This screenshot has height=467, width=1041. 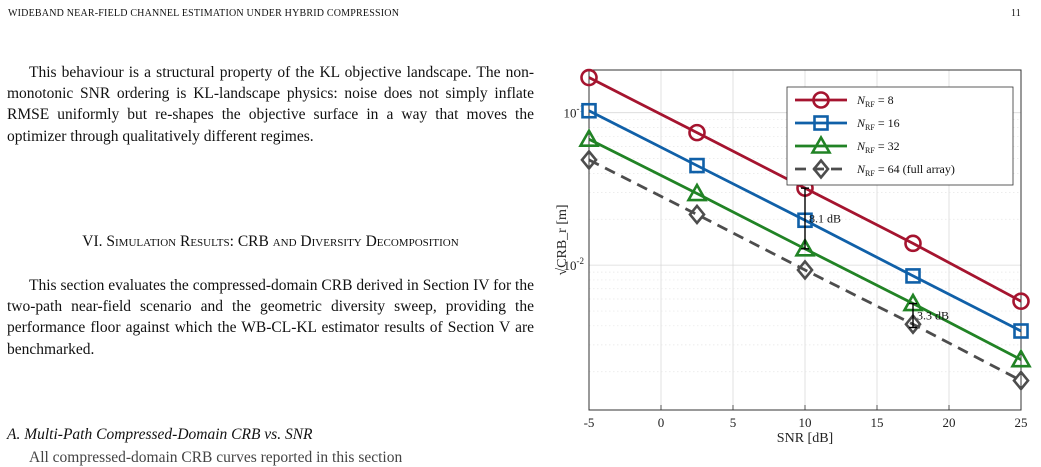 What do you see at coordinates (875, 101) in the screenshot?
I see `legend-label: NRF = 8` at bounding box center [875, 101].